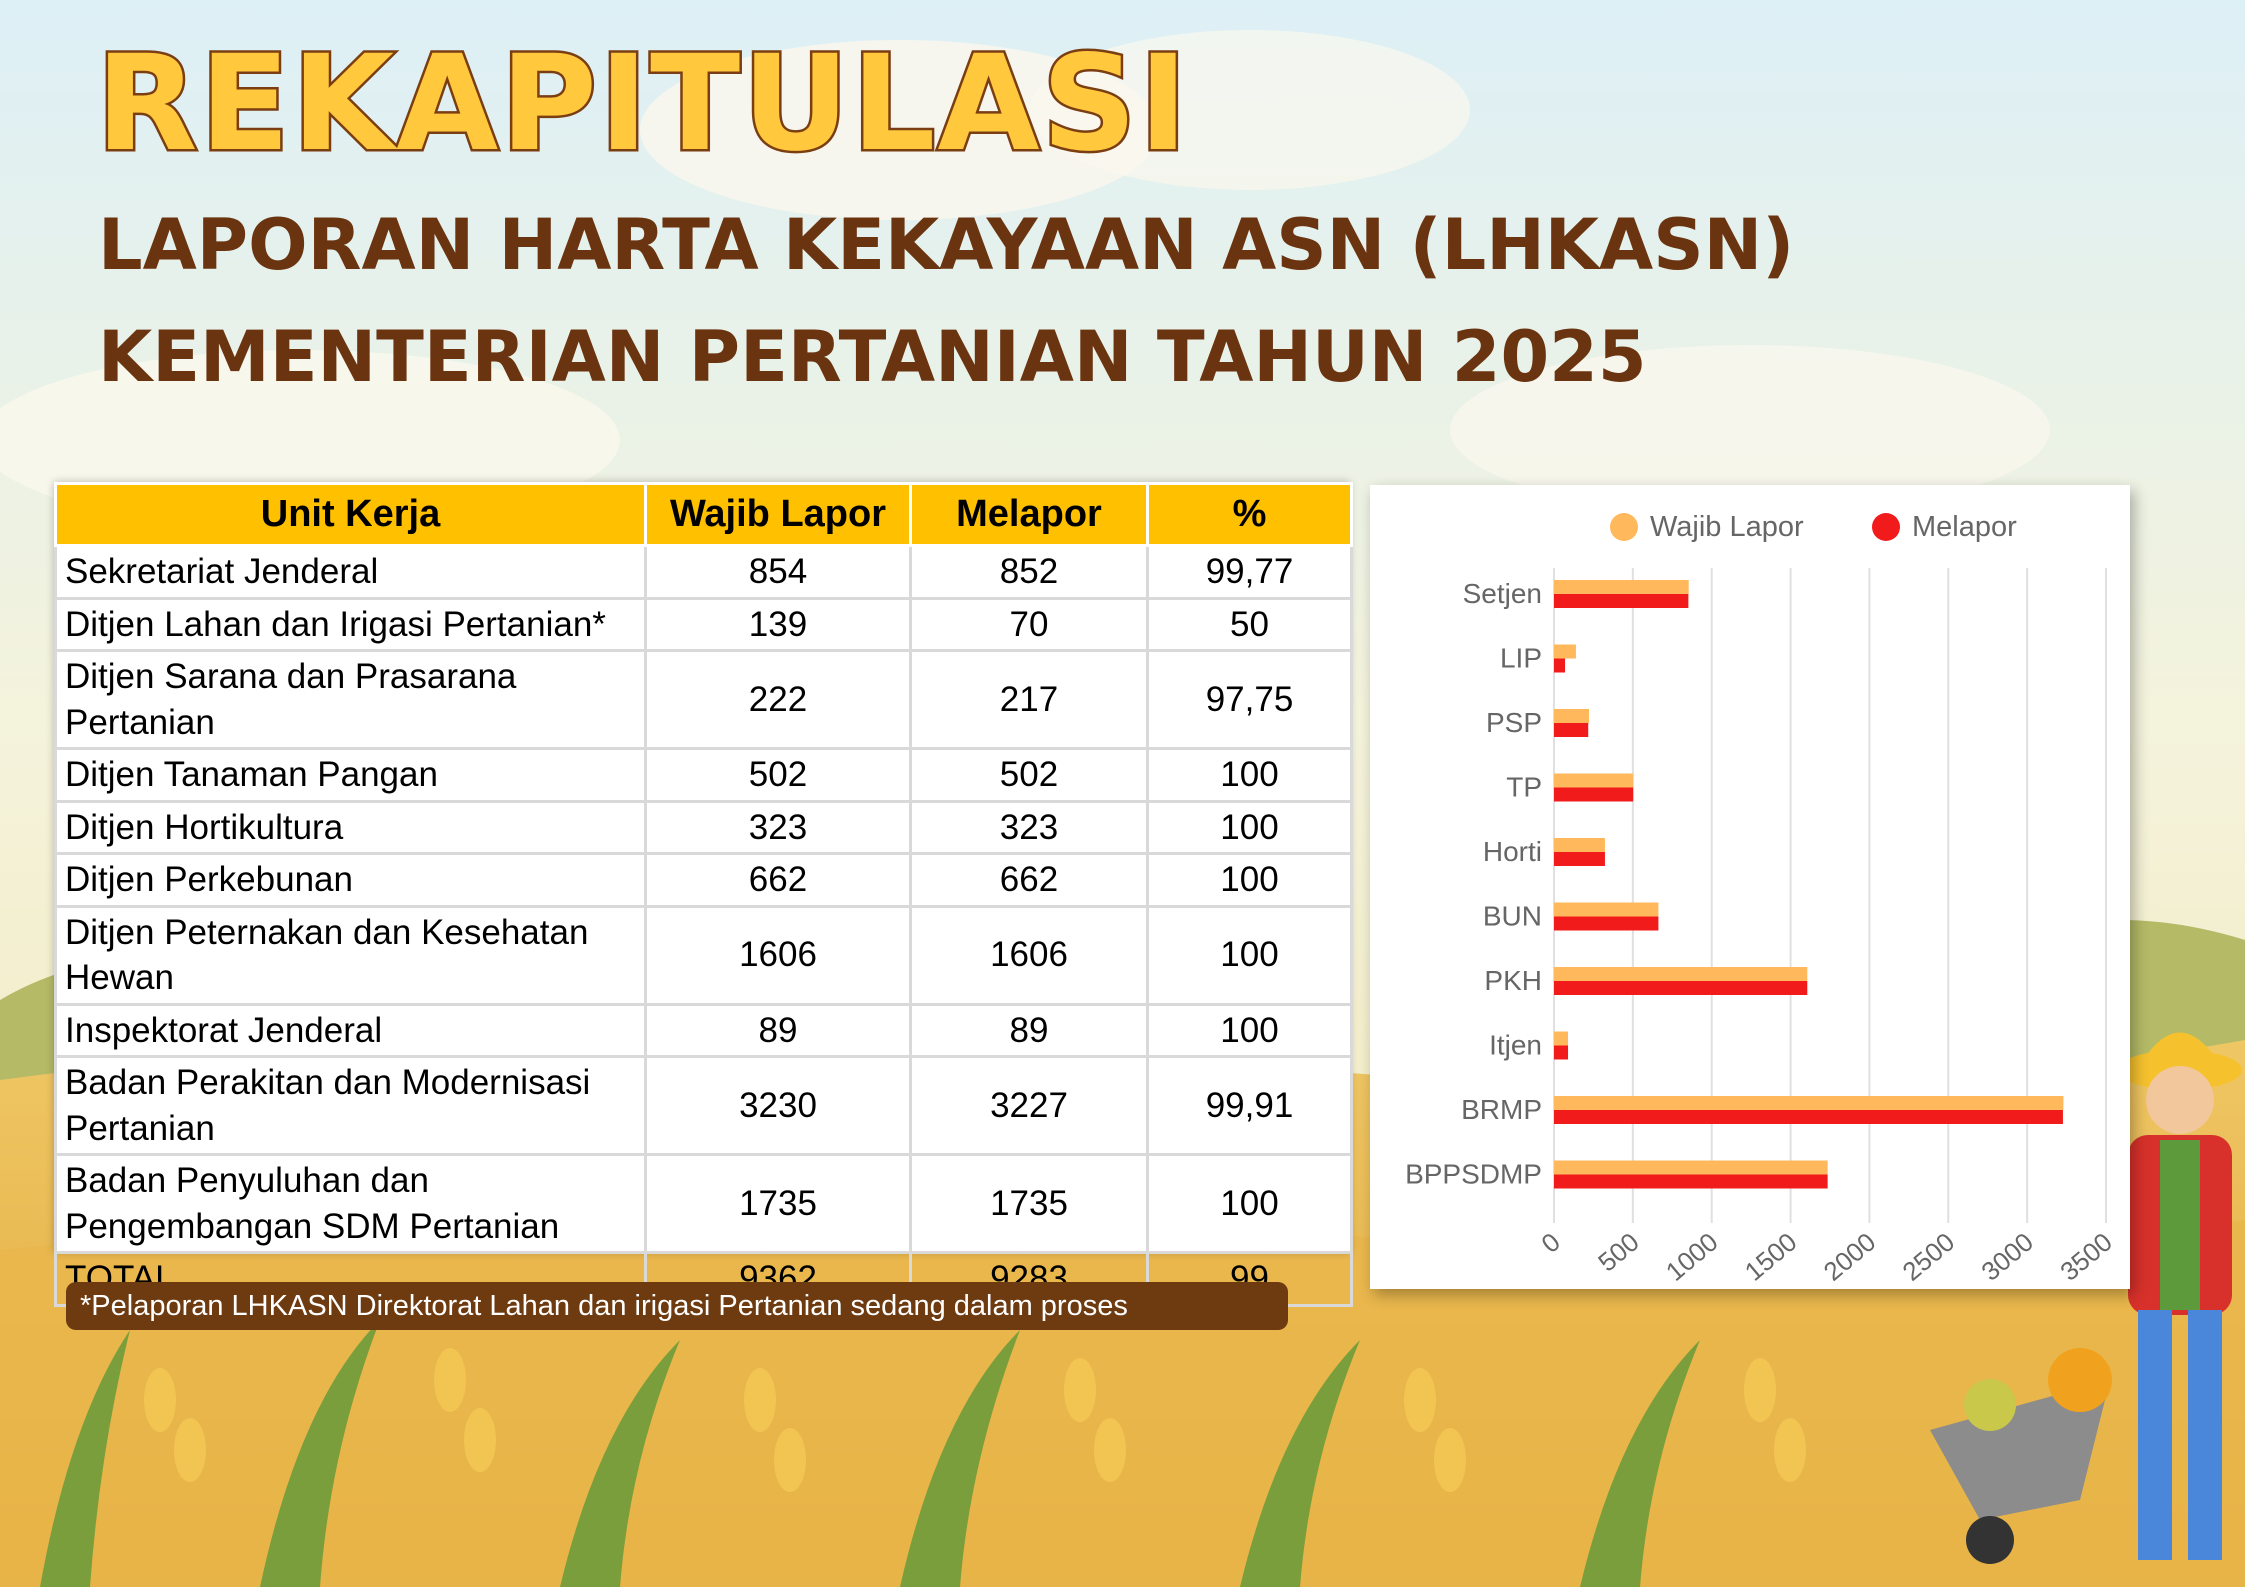  Describe the element at coordinates (1029, 699) in the screenshot. I see `cell-melapor: 217` at that location.